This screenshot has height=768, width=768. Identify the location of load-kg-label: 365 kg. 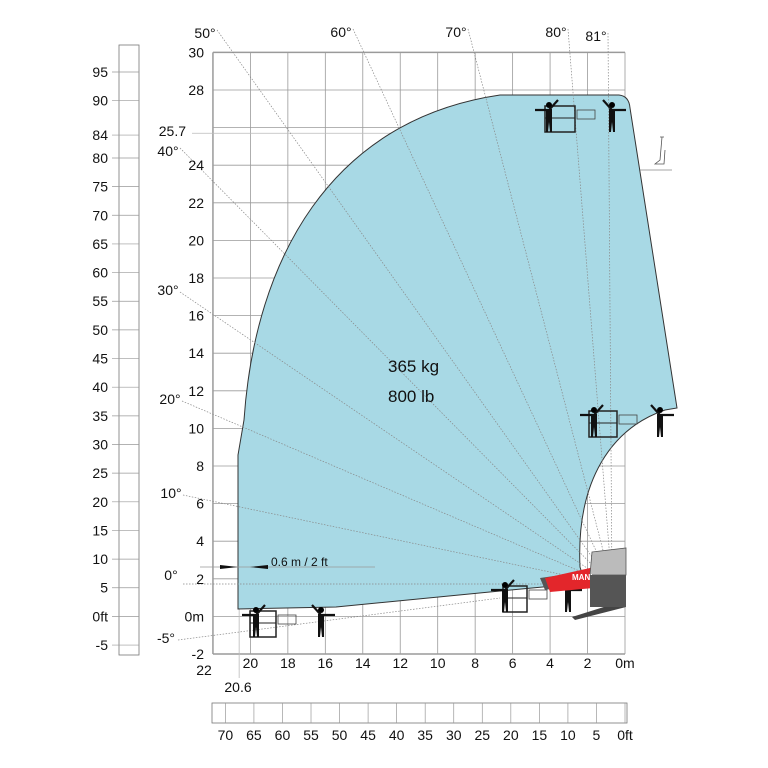
(413, 366).